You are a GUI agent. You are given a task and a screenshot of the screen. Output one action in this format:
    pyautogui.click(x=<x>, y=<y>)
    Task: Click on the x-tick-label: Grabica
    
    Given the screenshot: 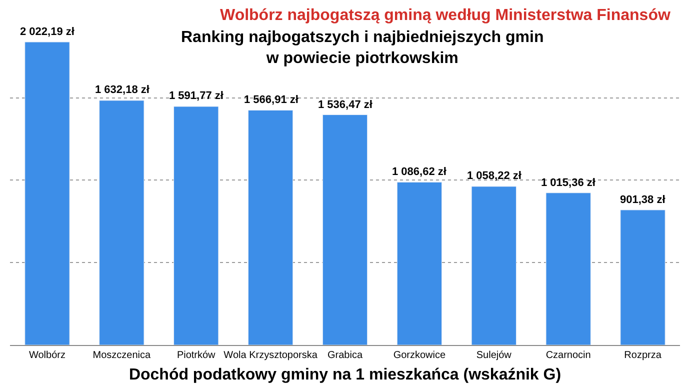 What is the action you would take?
    pyautogui.click(x=345, y=355)
    